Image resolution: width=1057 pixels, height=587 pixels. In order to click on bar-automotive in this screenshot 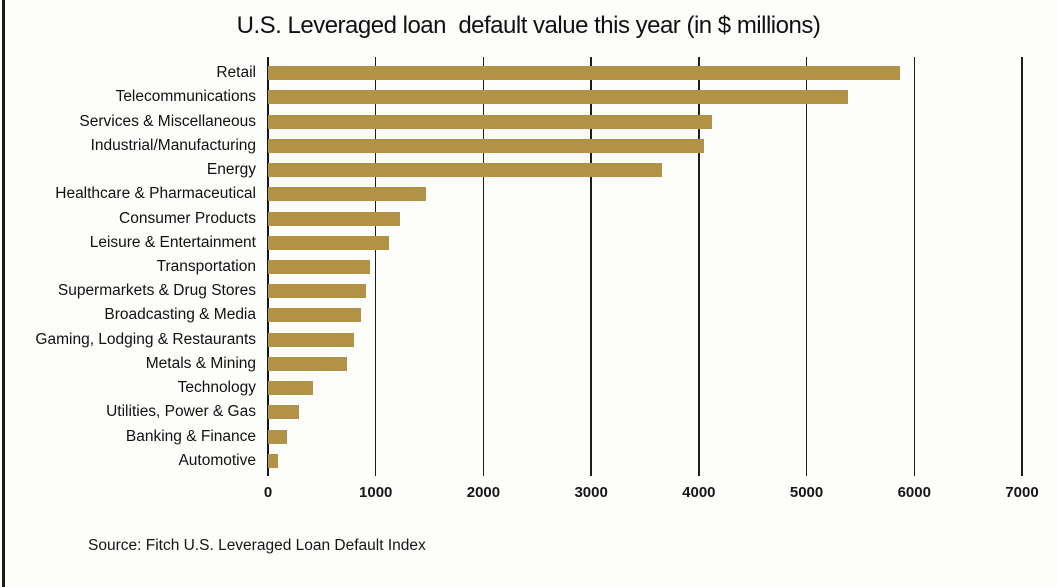, I will do `click(273, 460)`.